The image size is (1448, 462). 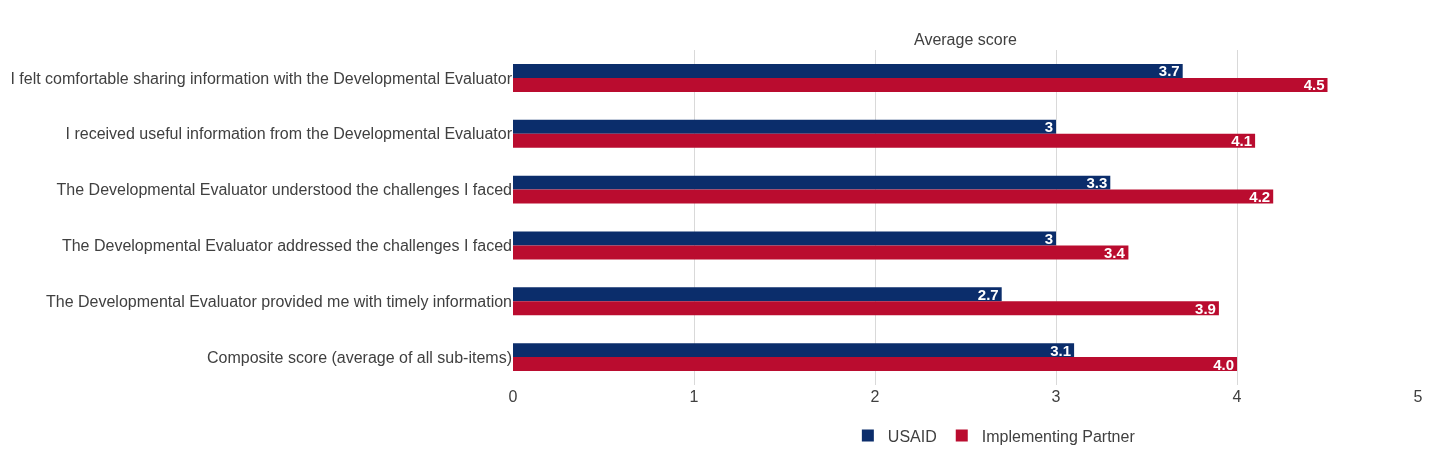 I want to click on x-tick-label: 1, so click(x=694, y=396).